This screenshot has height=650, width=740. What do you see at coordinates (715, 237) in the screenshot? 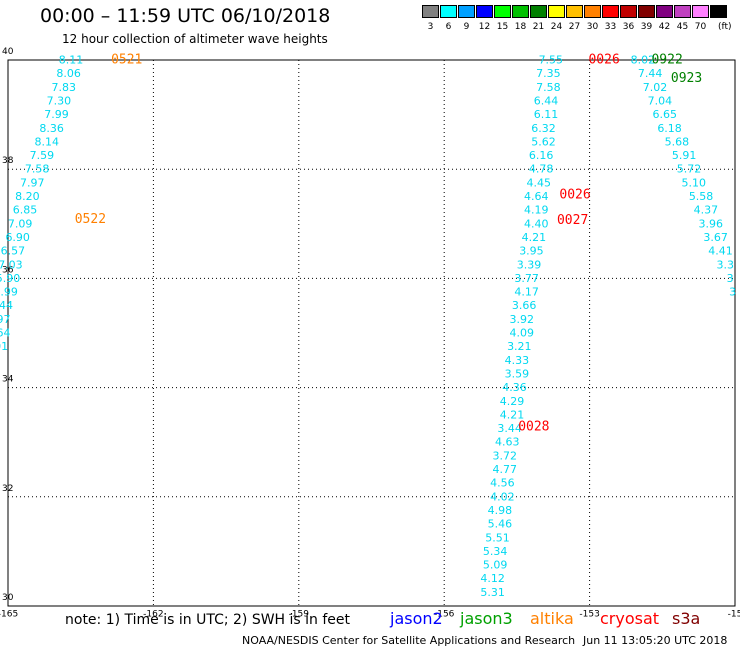
I see `wave-height-value: 3.67` at bounding box center [715, 237].